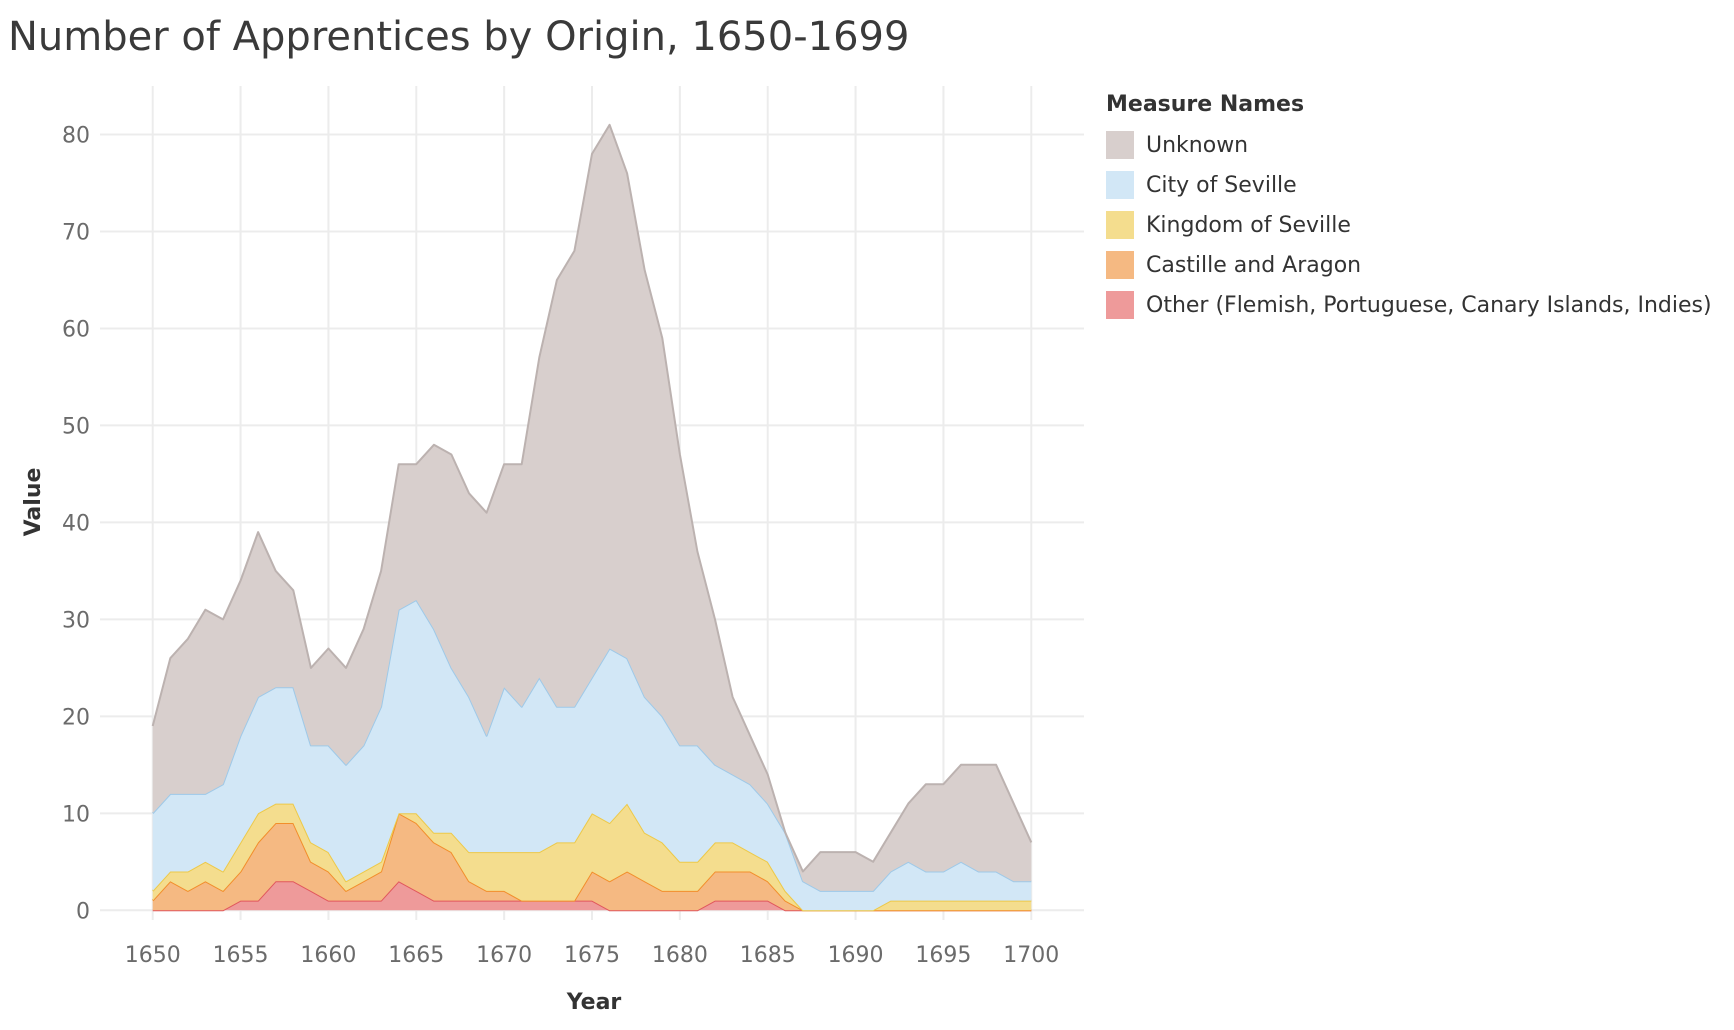 This screenshot has height=1030, width=1734. I want to click on area-kingdom-of-seville, so click(592, 857).